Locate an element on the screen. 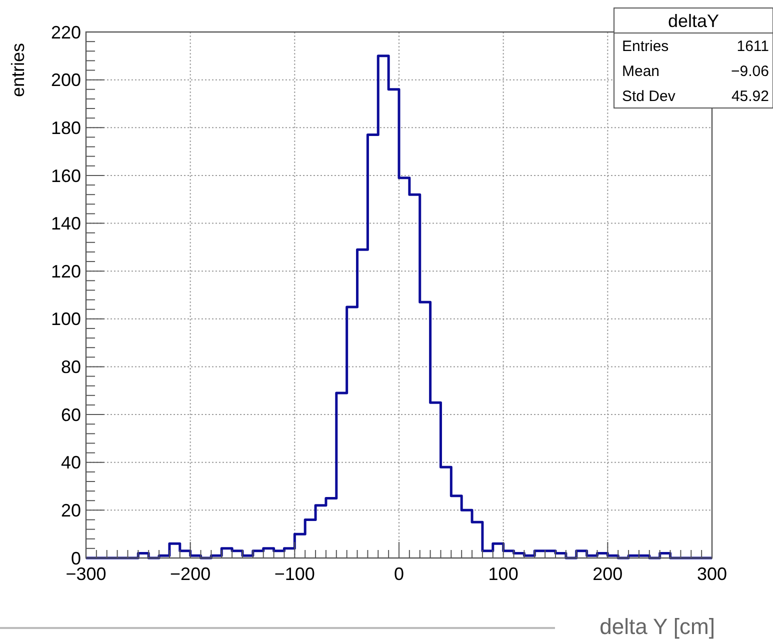 The width and height of the screenshot is (773, 639). annotation: Std Dev is located at coordinates (649, 96).